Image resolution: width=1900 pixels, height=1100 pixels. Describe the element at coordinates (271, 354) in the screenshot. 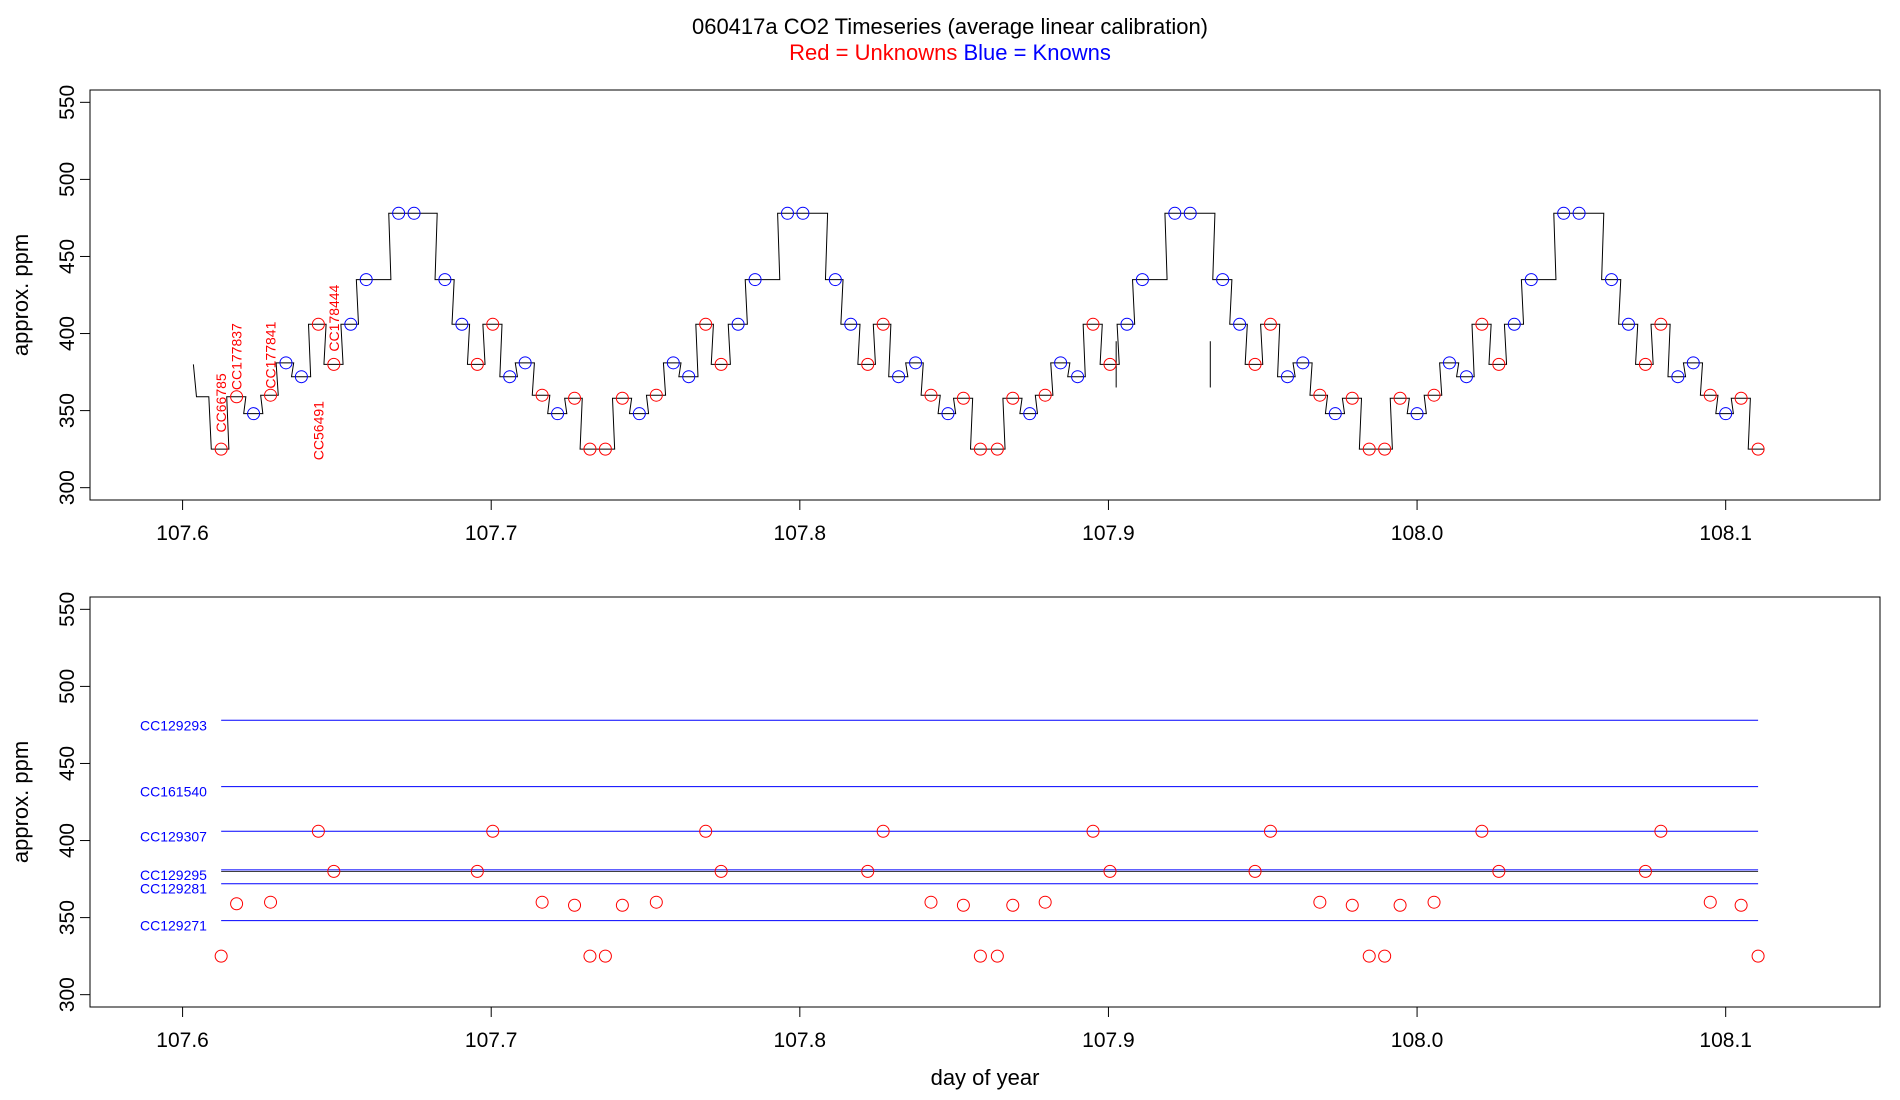

I see `sample-label: CC177841` at that location.